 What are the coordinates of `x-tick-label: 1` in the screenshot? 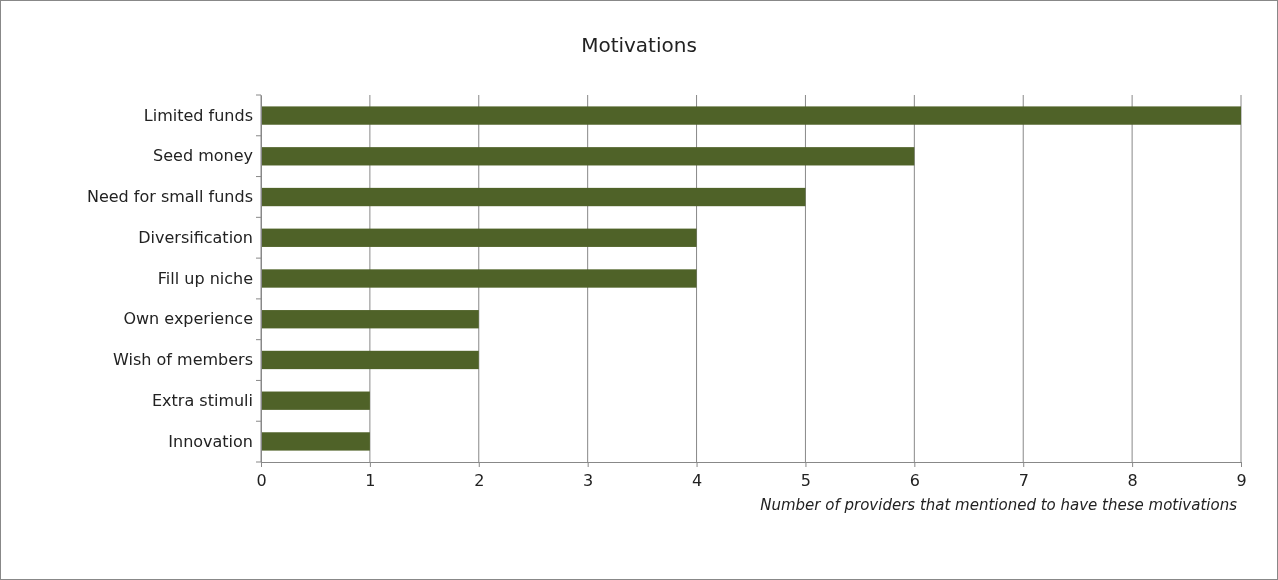 It's located at (370, 481).